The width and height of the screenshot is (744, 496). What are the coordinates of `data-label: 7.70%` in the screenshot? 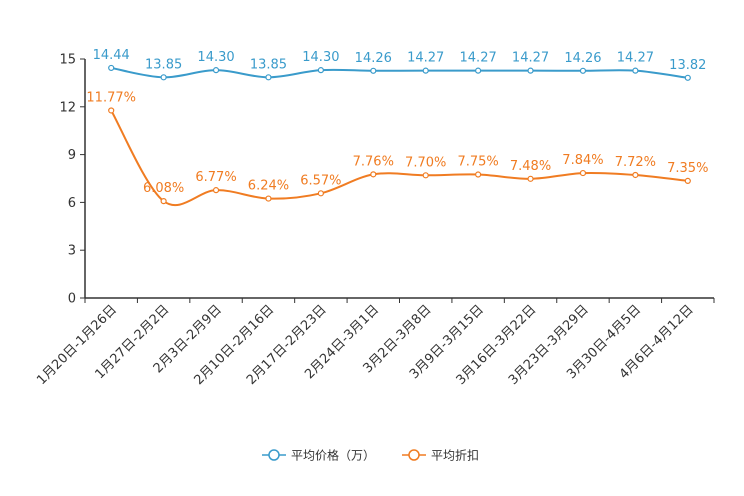 It's located at (425, 162).